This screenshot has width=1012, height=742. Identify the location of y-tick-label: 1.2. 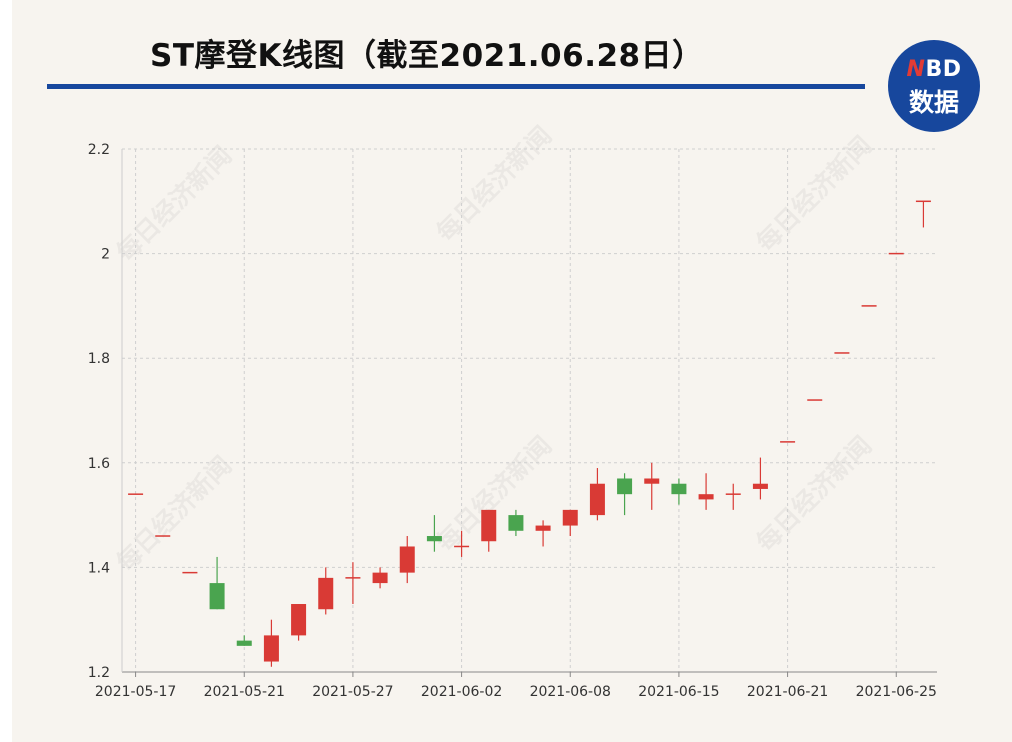
(99, 673).